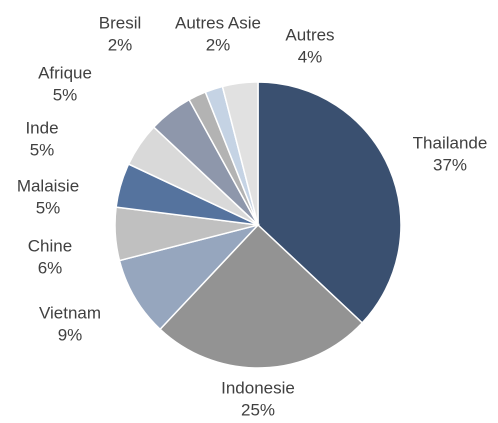 Image resolution: width=498 pixels, height=423 pixels. I want to click on slice-label: Chine, so click(50, 245).